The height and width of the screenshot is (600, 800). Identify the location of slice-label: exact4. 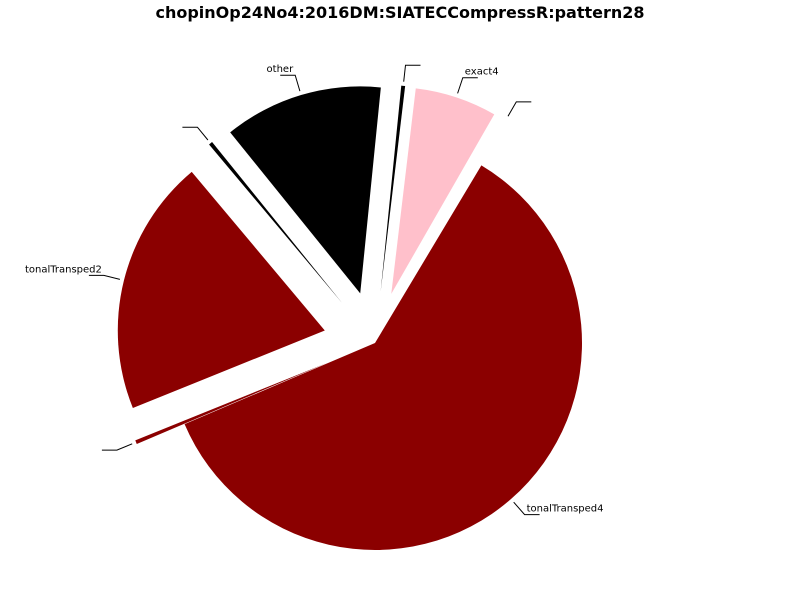
(482, 72).